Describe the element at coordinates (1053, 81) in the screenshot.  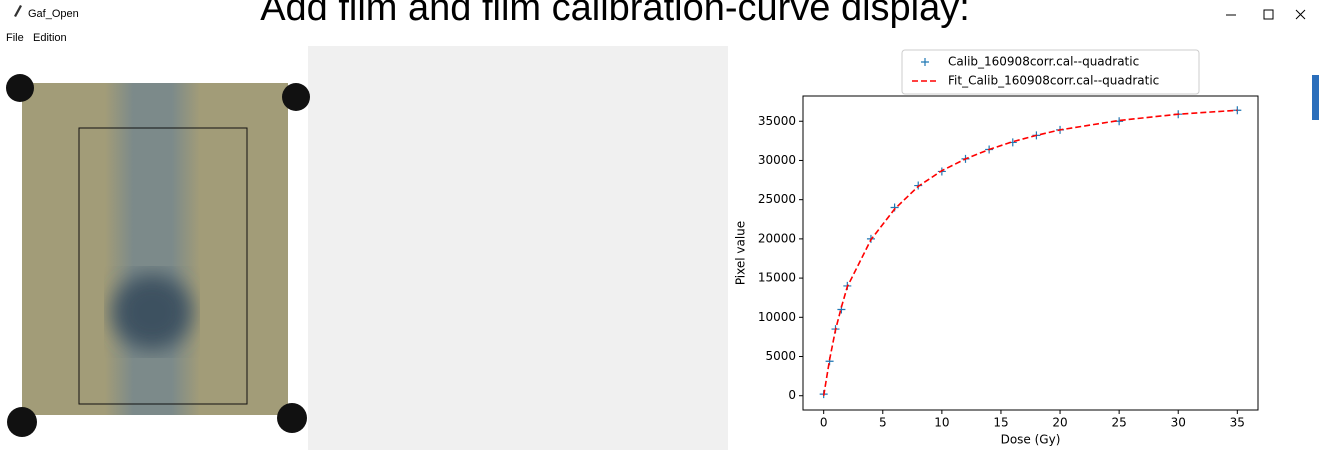
I see `legend-label: Fit_Calib_160908corr.cal--quadratic` at that location.